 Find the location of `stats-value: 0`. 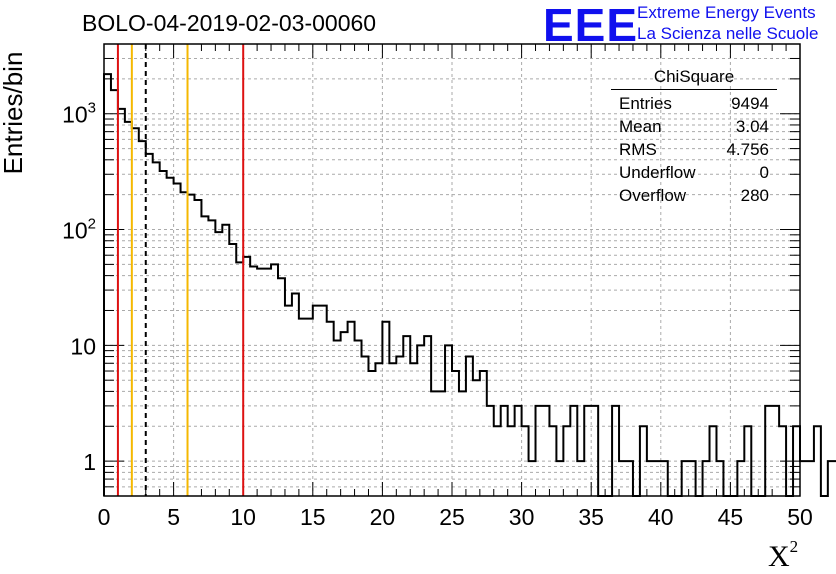

stats-value: 0 is located at coordinates (764, 172).